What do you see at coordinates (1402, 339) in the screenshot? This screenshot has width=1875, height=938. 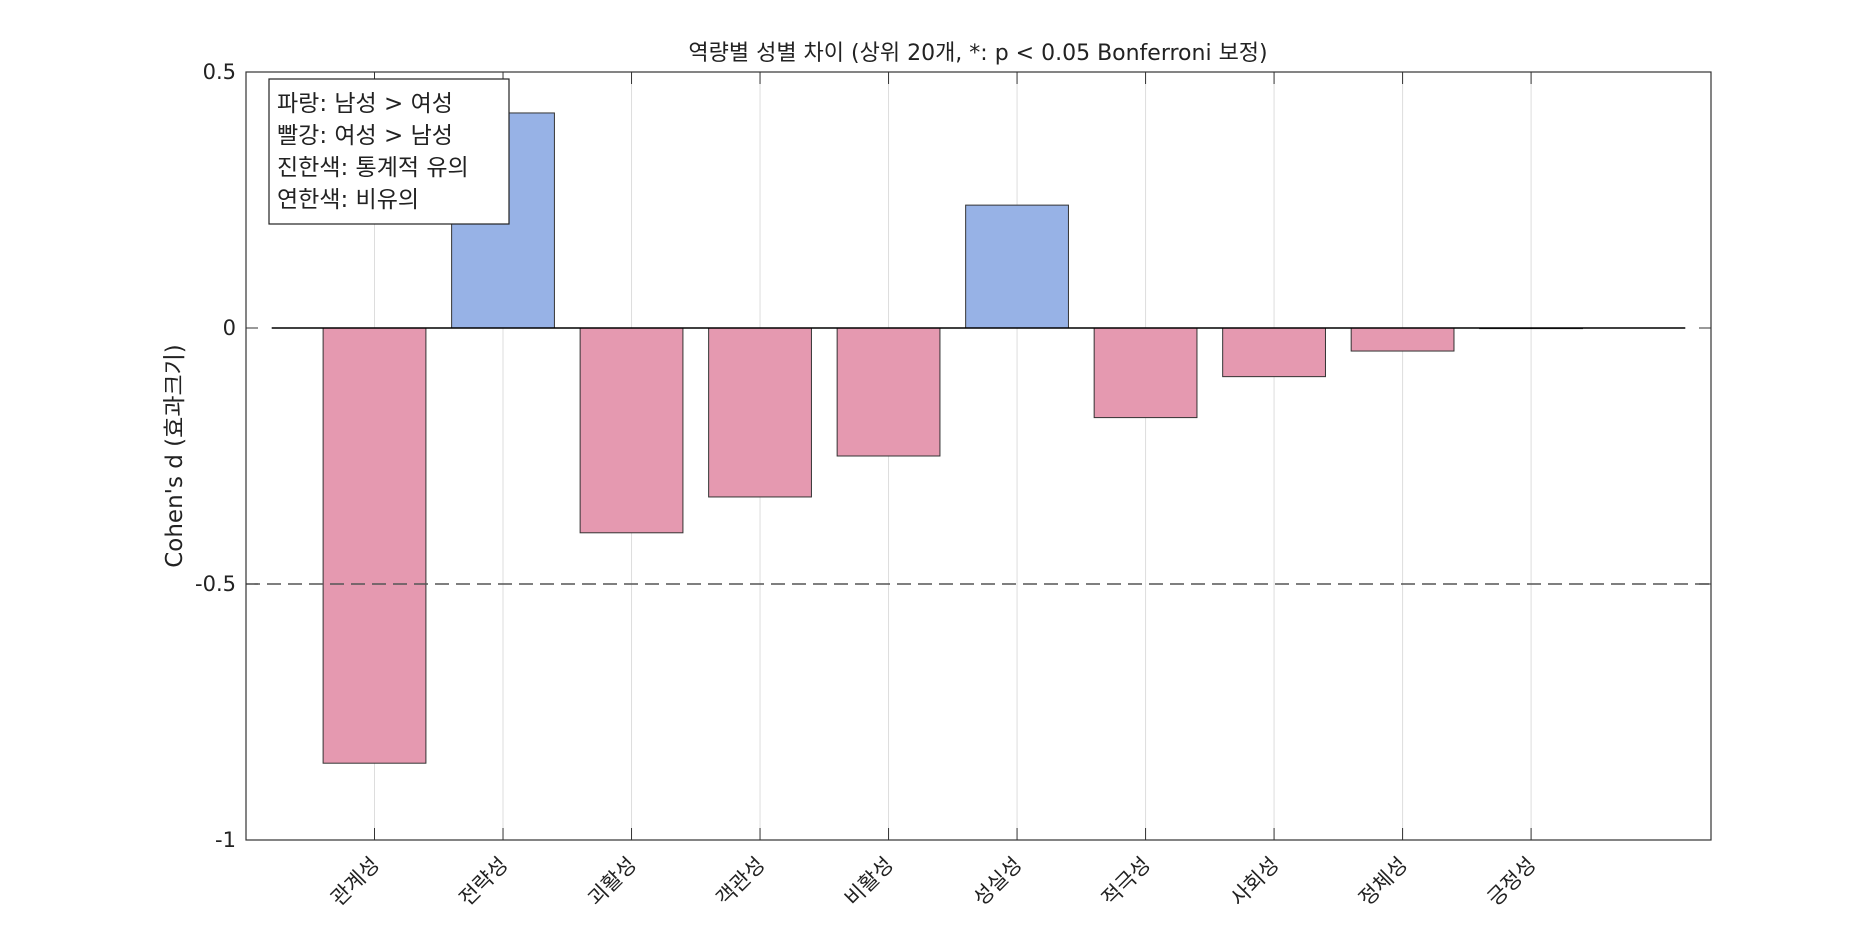 I see `bar-정체성` at bounding box center [1402, 339].